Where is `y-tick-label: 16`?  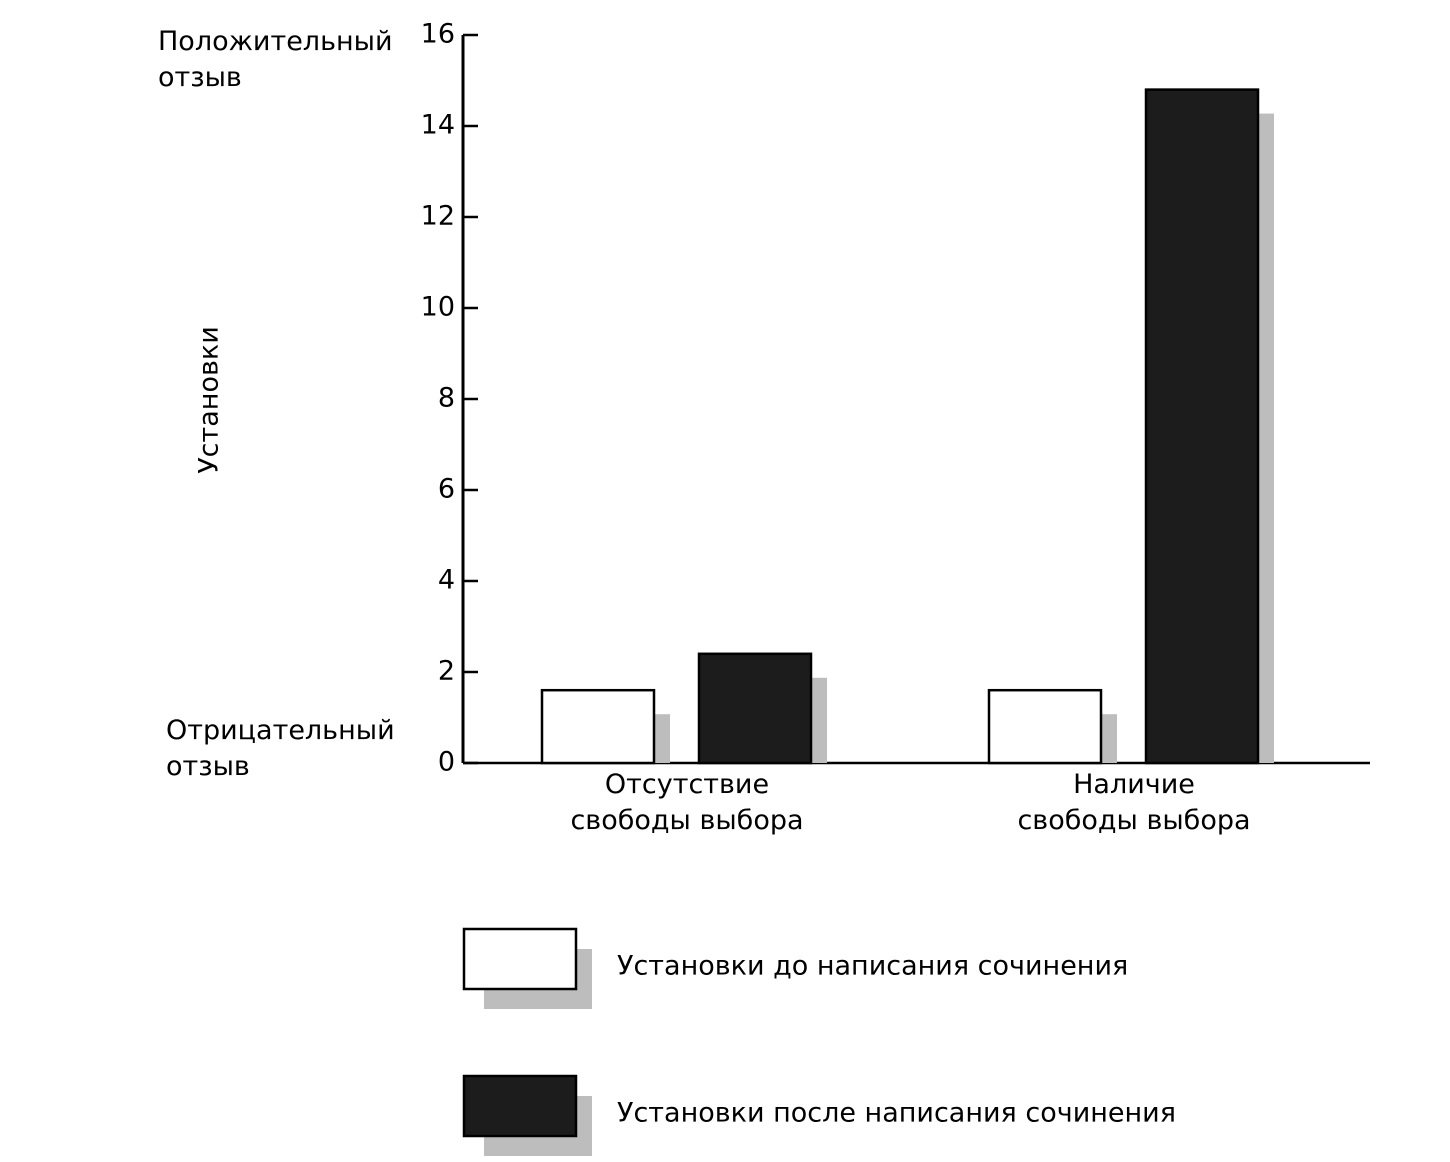 y-tick-label: 16 is located at coordinates (438, 34).